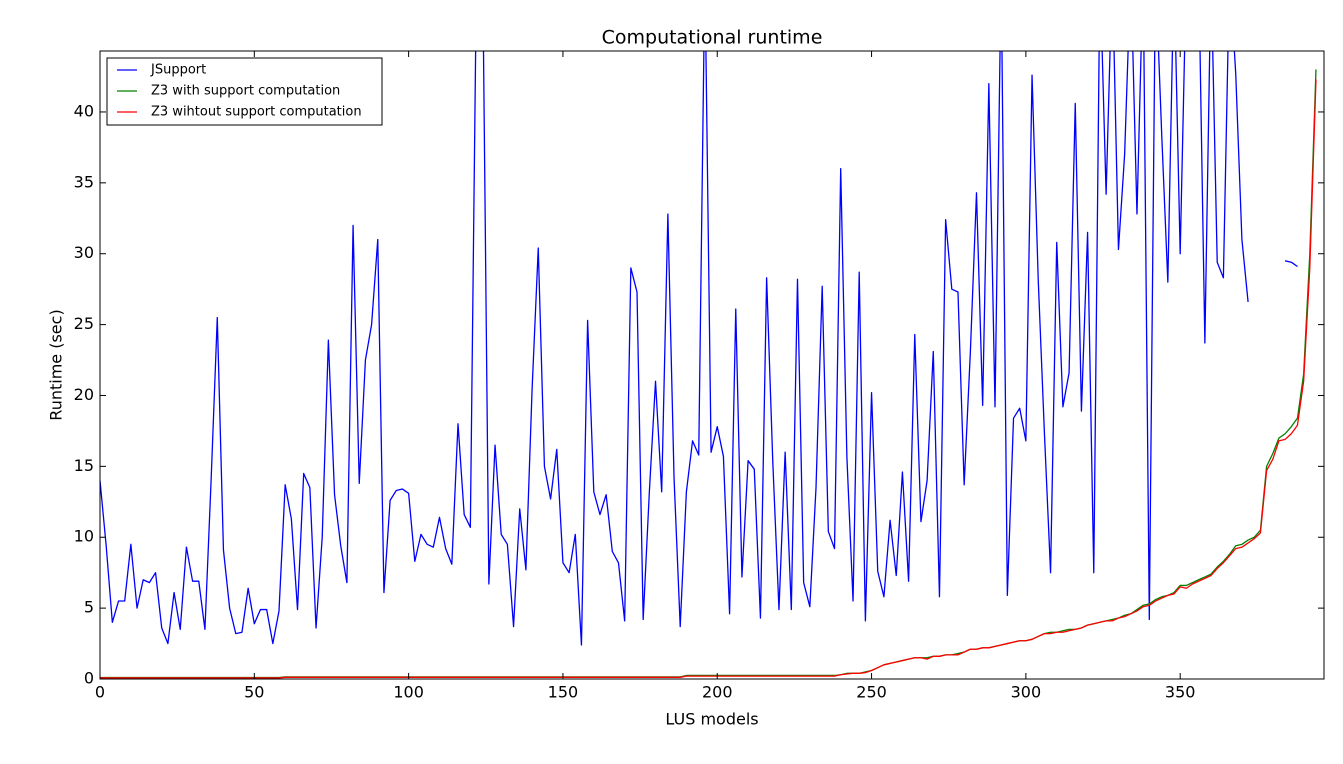 Image resolution: width=1343 pixels, height=764 pixels. What do you see at coordinates (254, 692) in the screenshot?
I see `x-tick-label: 50` at bounding box center [254, 692].